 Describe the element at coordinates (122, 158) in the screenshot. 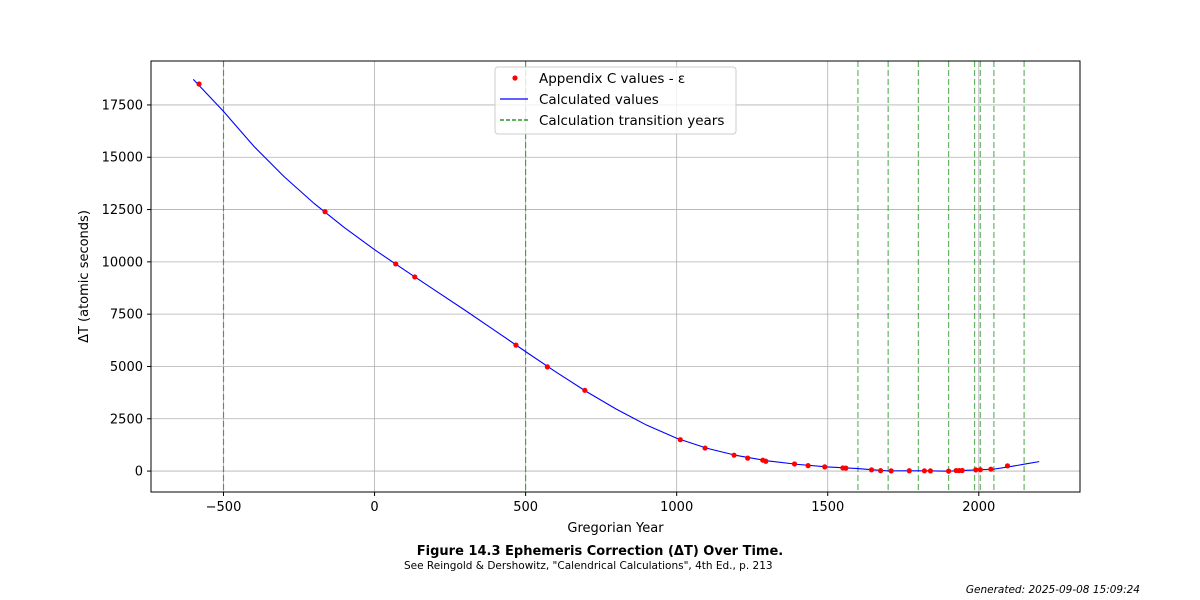

I see `y-tick-label: 15000` at that location.